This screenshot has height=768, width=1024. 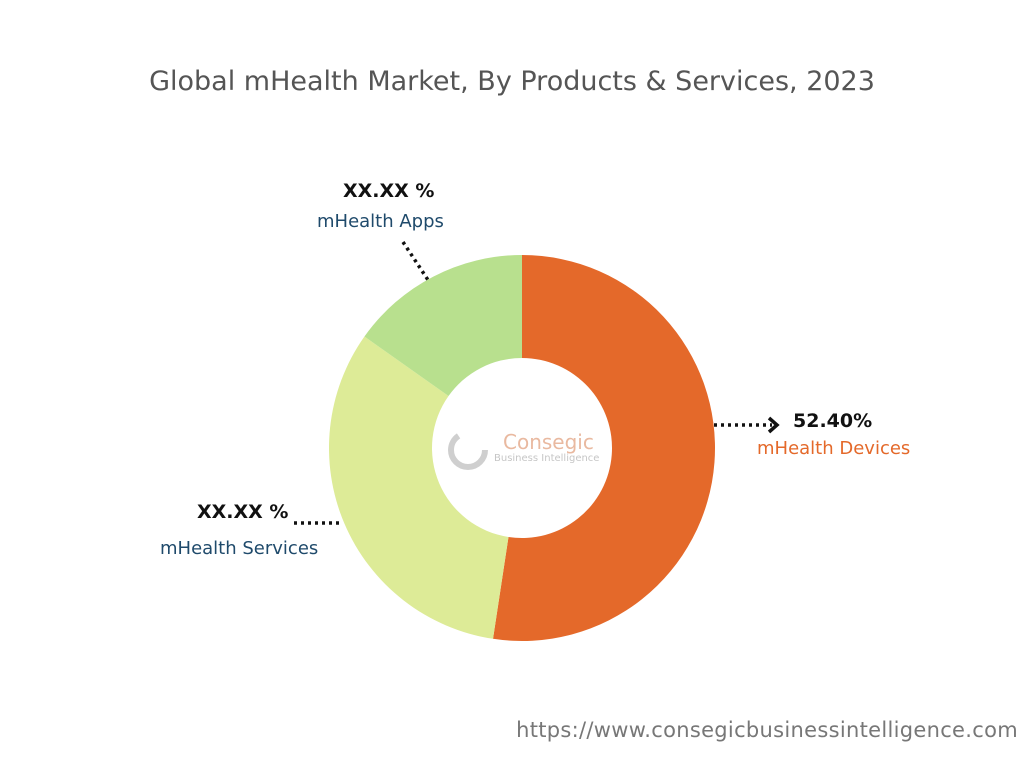 What do you see at coordinates (443, 326) in the screenshot?
I see `slice-apps` at bounding box center [443, 326].